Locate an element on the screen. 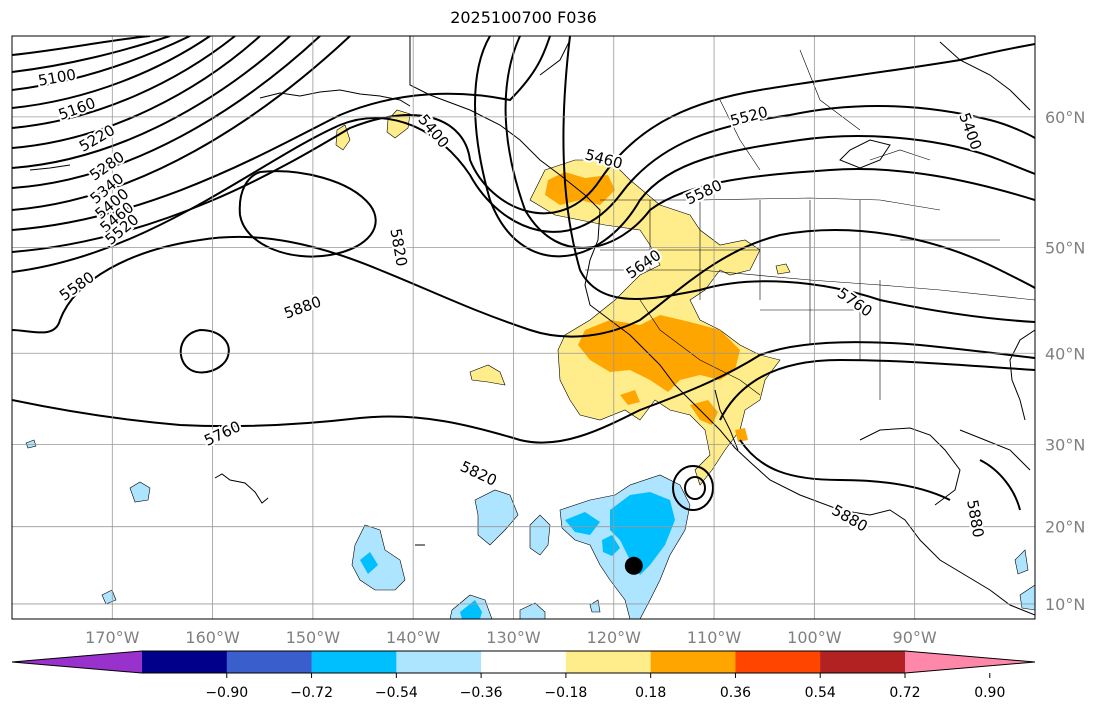  colorbar-outline is located at coordinates (523, 662).